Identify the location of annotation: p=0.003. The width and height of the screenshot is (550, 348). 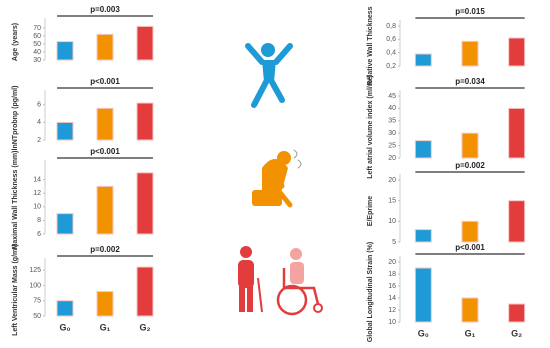
(105, 9).